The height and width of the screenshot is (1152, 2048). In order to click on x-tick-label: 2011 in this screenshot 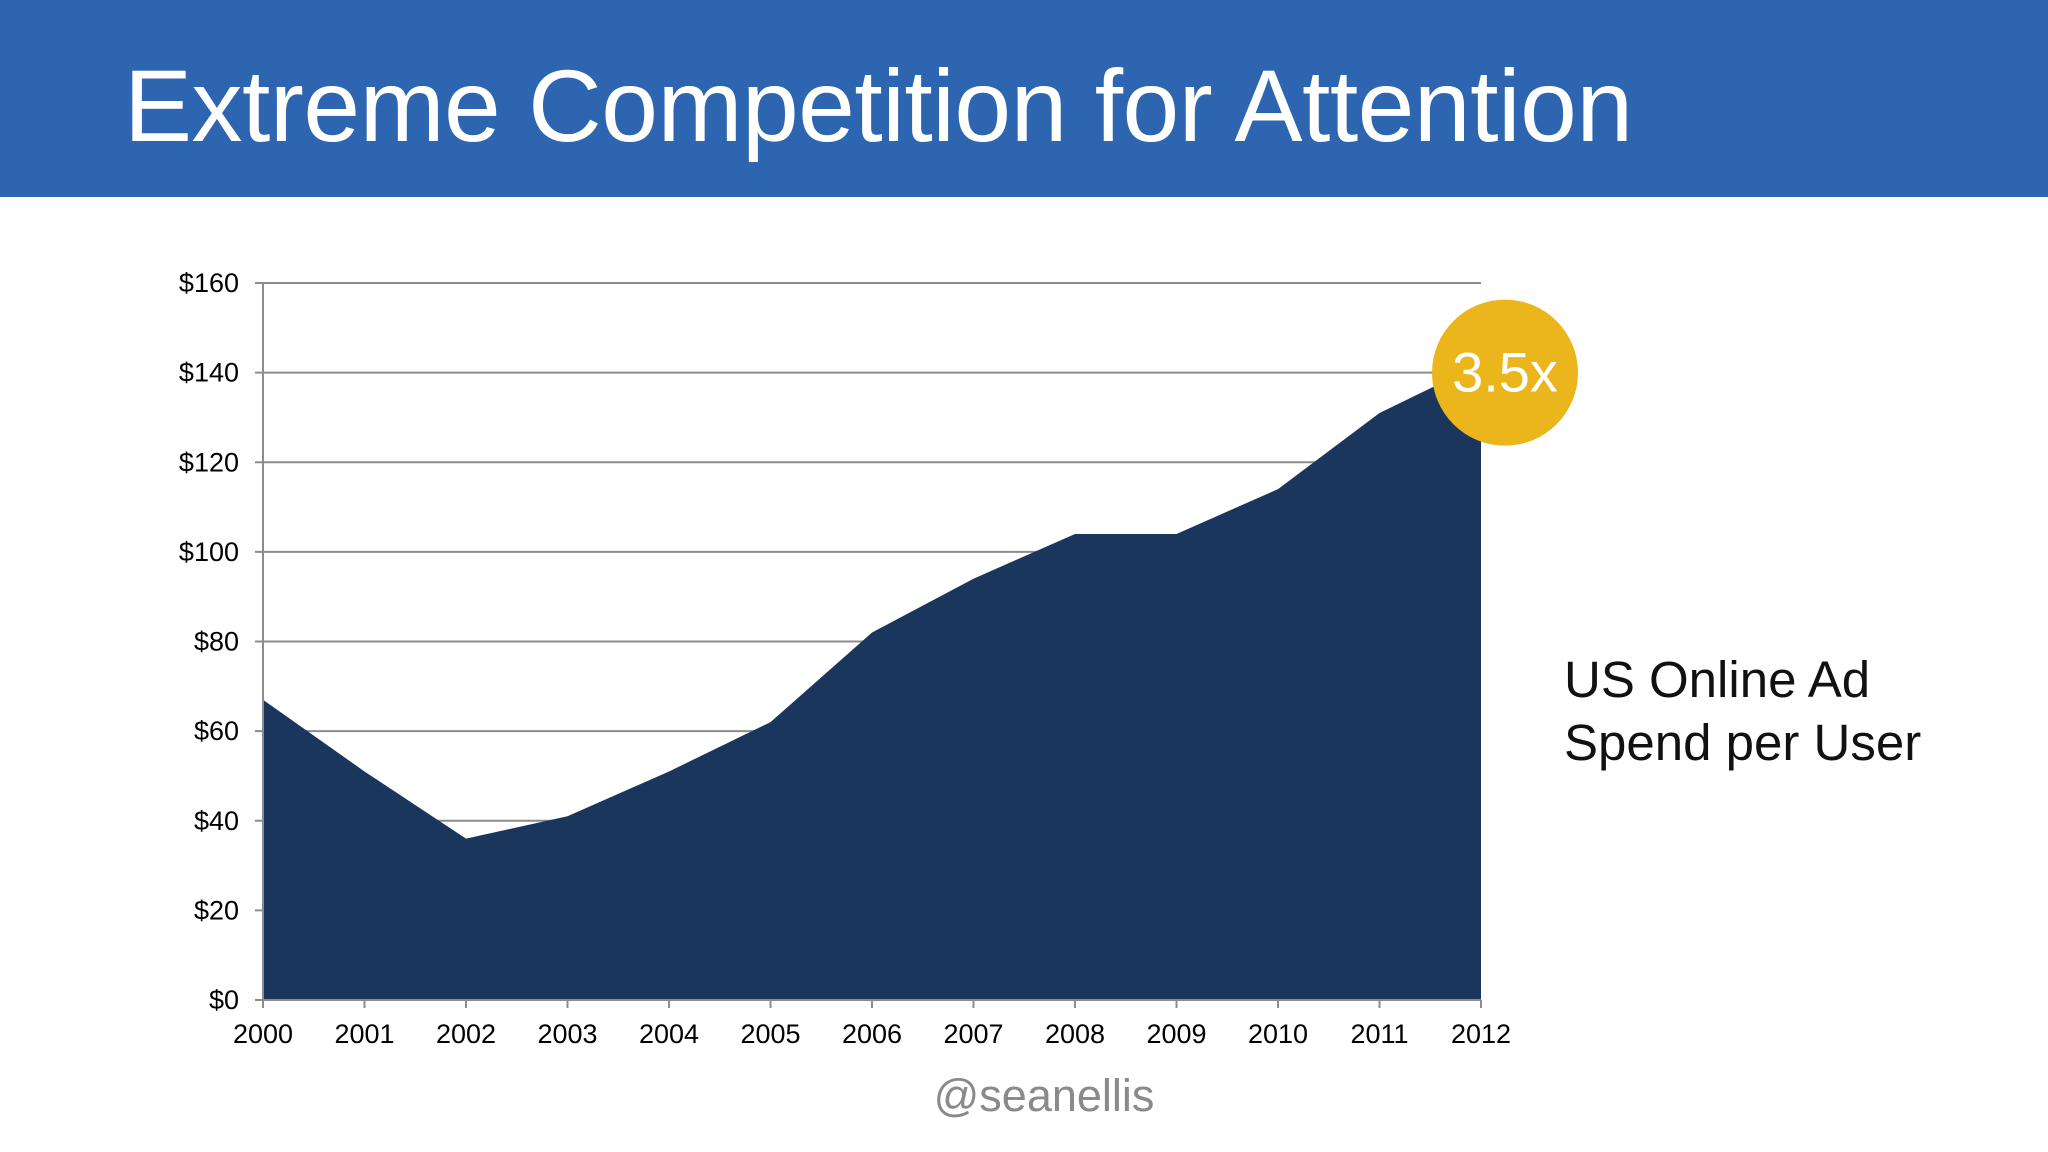, I will do `click(1379, 1034)`.